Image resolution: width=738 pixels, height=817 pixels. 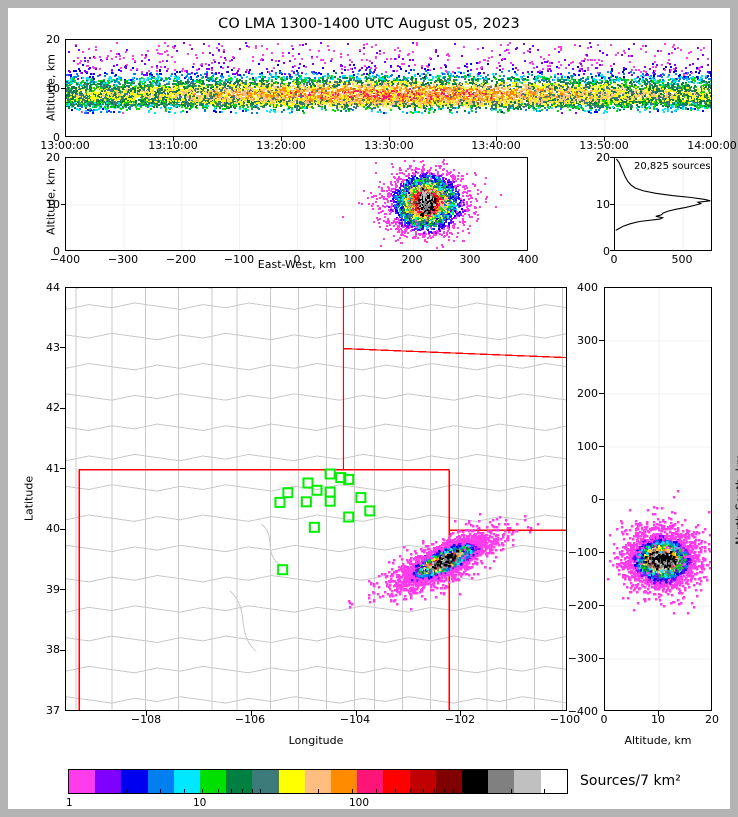 What do you see at coordinates (318, 781) in the screenshot?
I see `colorbar` at bounding box center [318, 781].